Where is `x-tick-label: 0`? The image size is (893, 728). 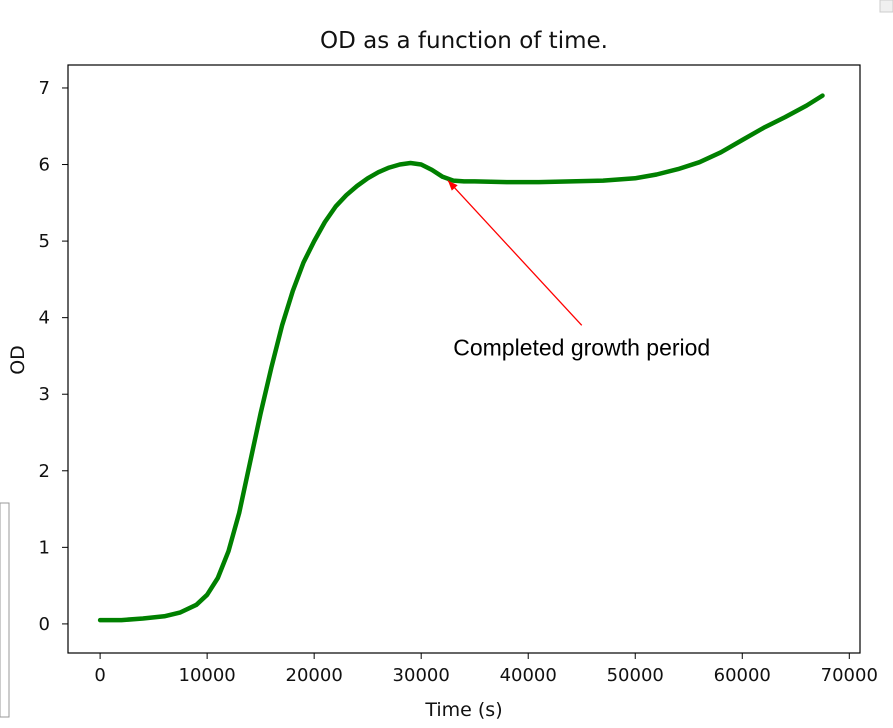 x-tick-label: 0 is located at coordinates (99, 675).